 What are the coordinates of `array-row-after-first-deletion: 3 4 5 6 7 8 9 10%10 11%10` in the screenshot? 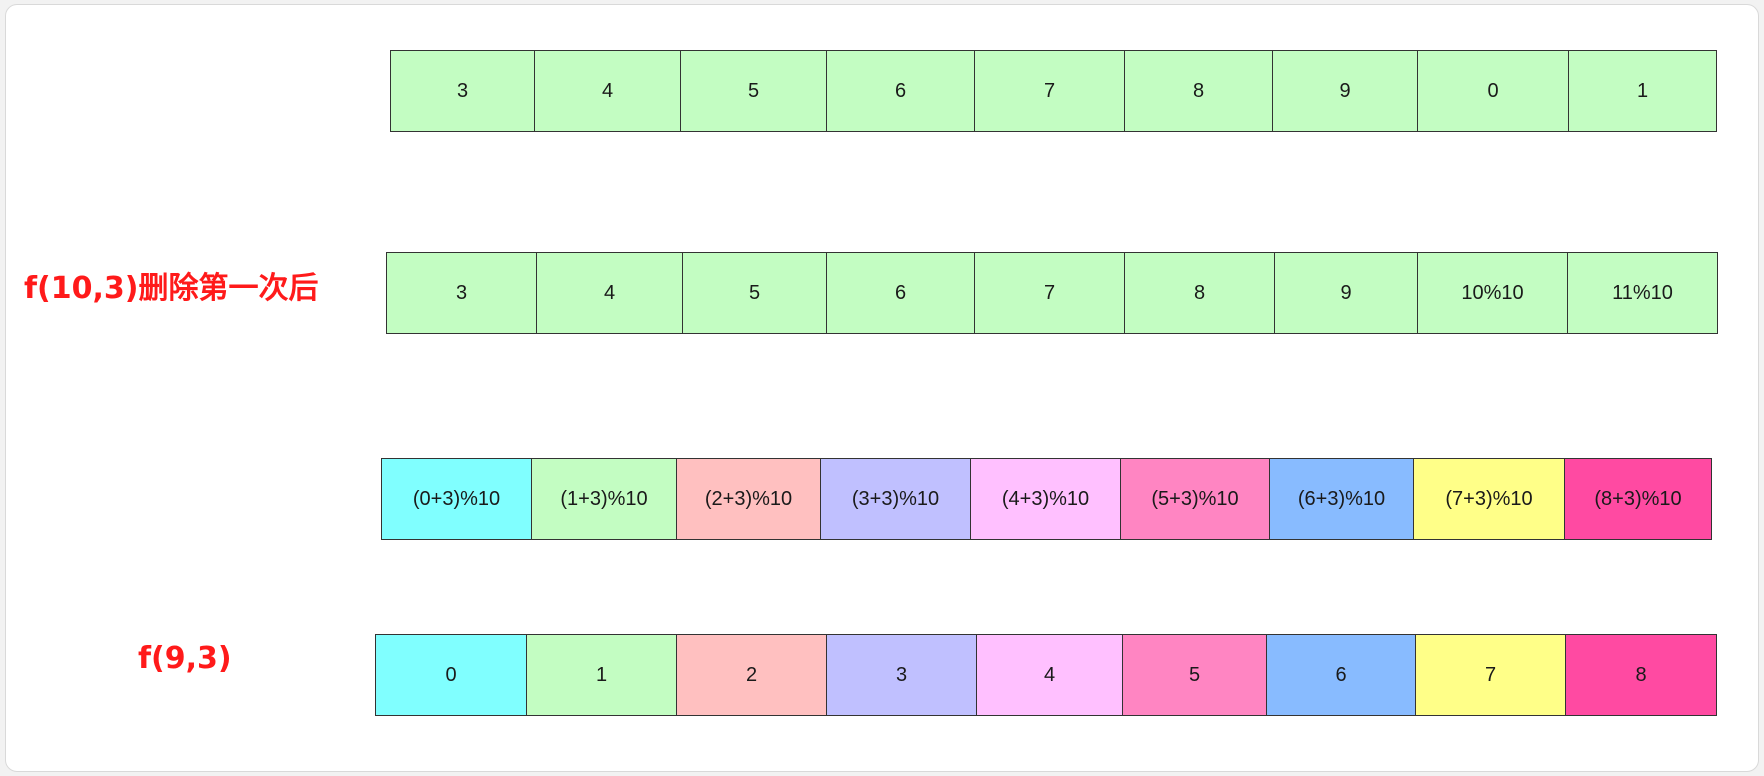 It's located at (1052, 293).